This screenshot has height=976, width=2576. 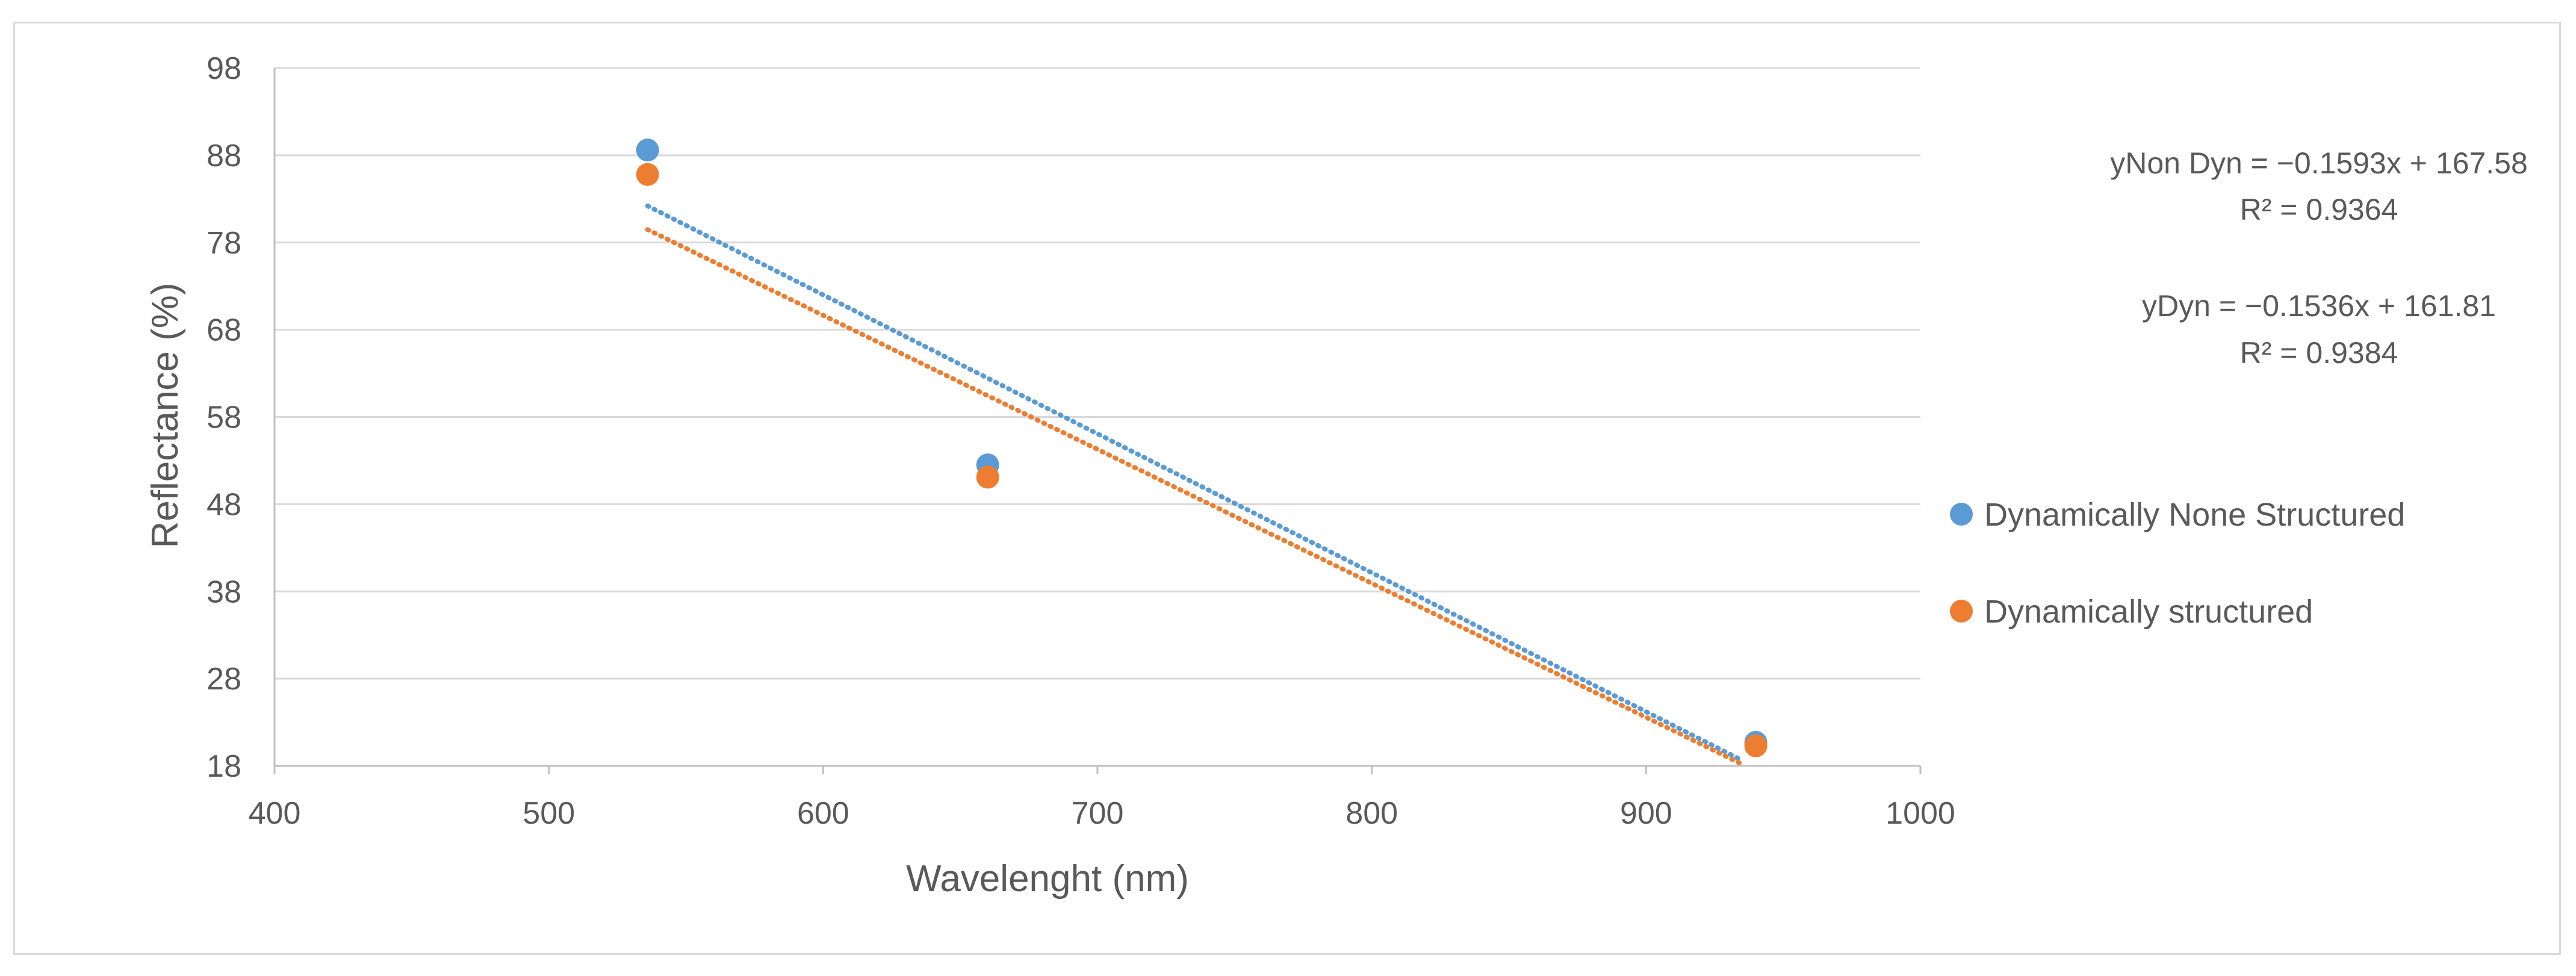 I want to click on y-tick-label: 28, so click(x=223, y=679).